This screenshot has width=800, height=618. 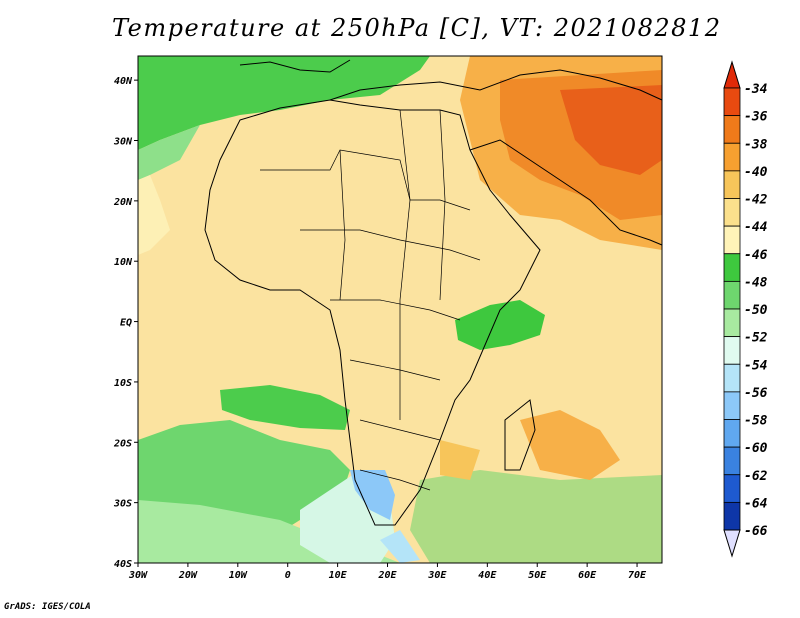 What do you see at coordinates (537, 575) in the screenshot?
I see `x-tick-label: 50E` at bounding box center [537, 575].